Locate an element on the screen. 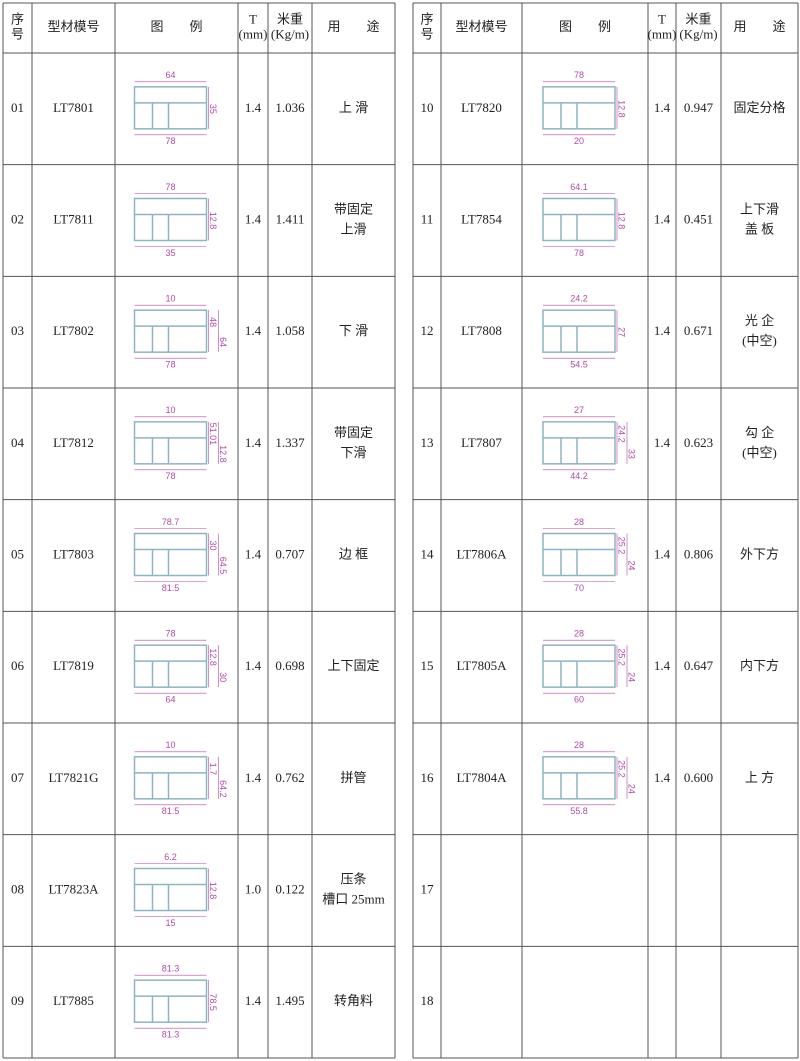 This screenshot has width=800, height=1061. dimension: 64.1 is located at coordinates (579, 187).